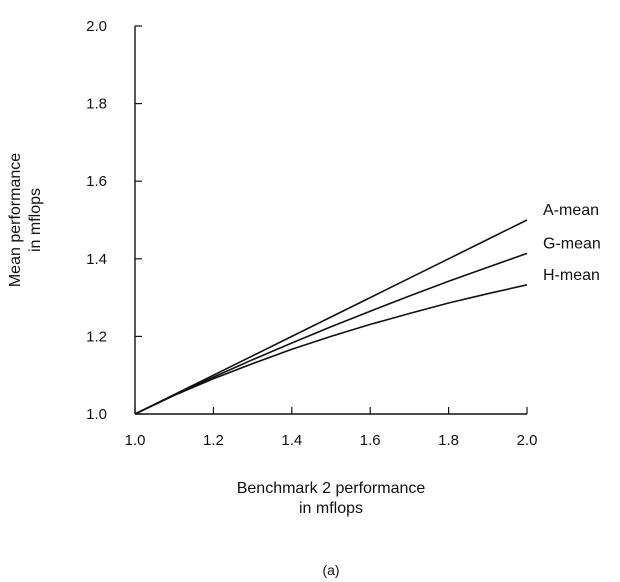 This screenshot has height=582, width=620. Describe the element at coordinates (96, 414) in the screenshot. I see `y-tick-label: 1.0` at that location.